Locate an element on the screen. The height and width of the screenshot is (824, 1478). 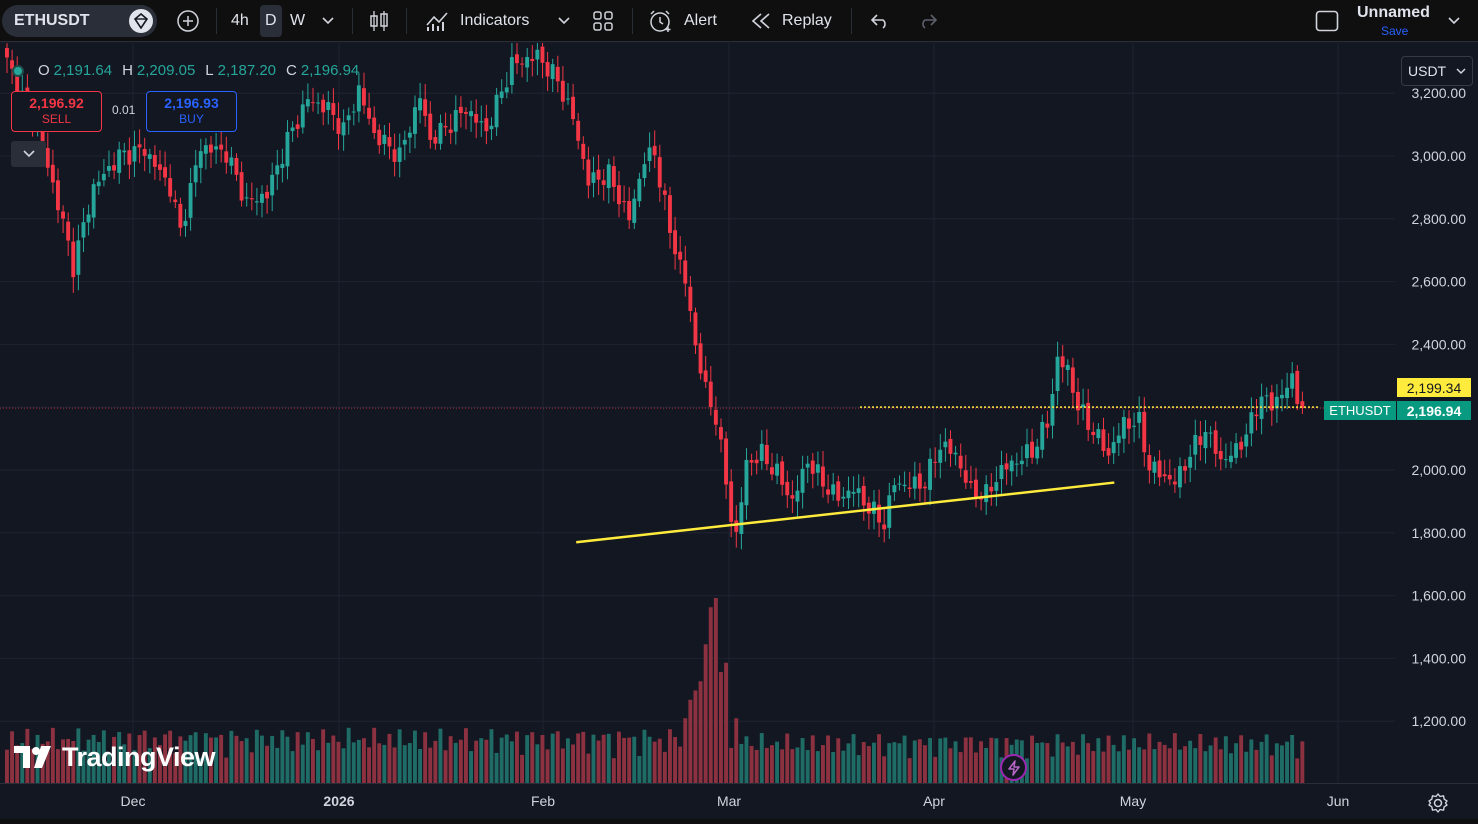
replay-button: Replay is located at coordinates (791, 21).